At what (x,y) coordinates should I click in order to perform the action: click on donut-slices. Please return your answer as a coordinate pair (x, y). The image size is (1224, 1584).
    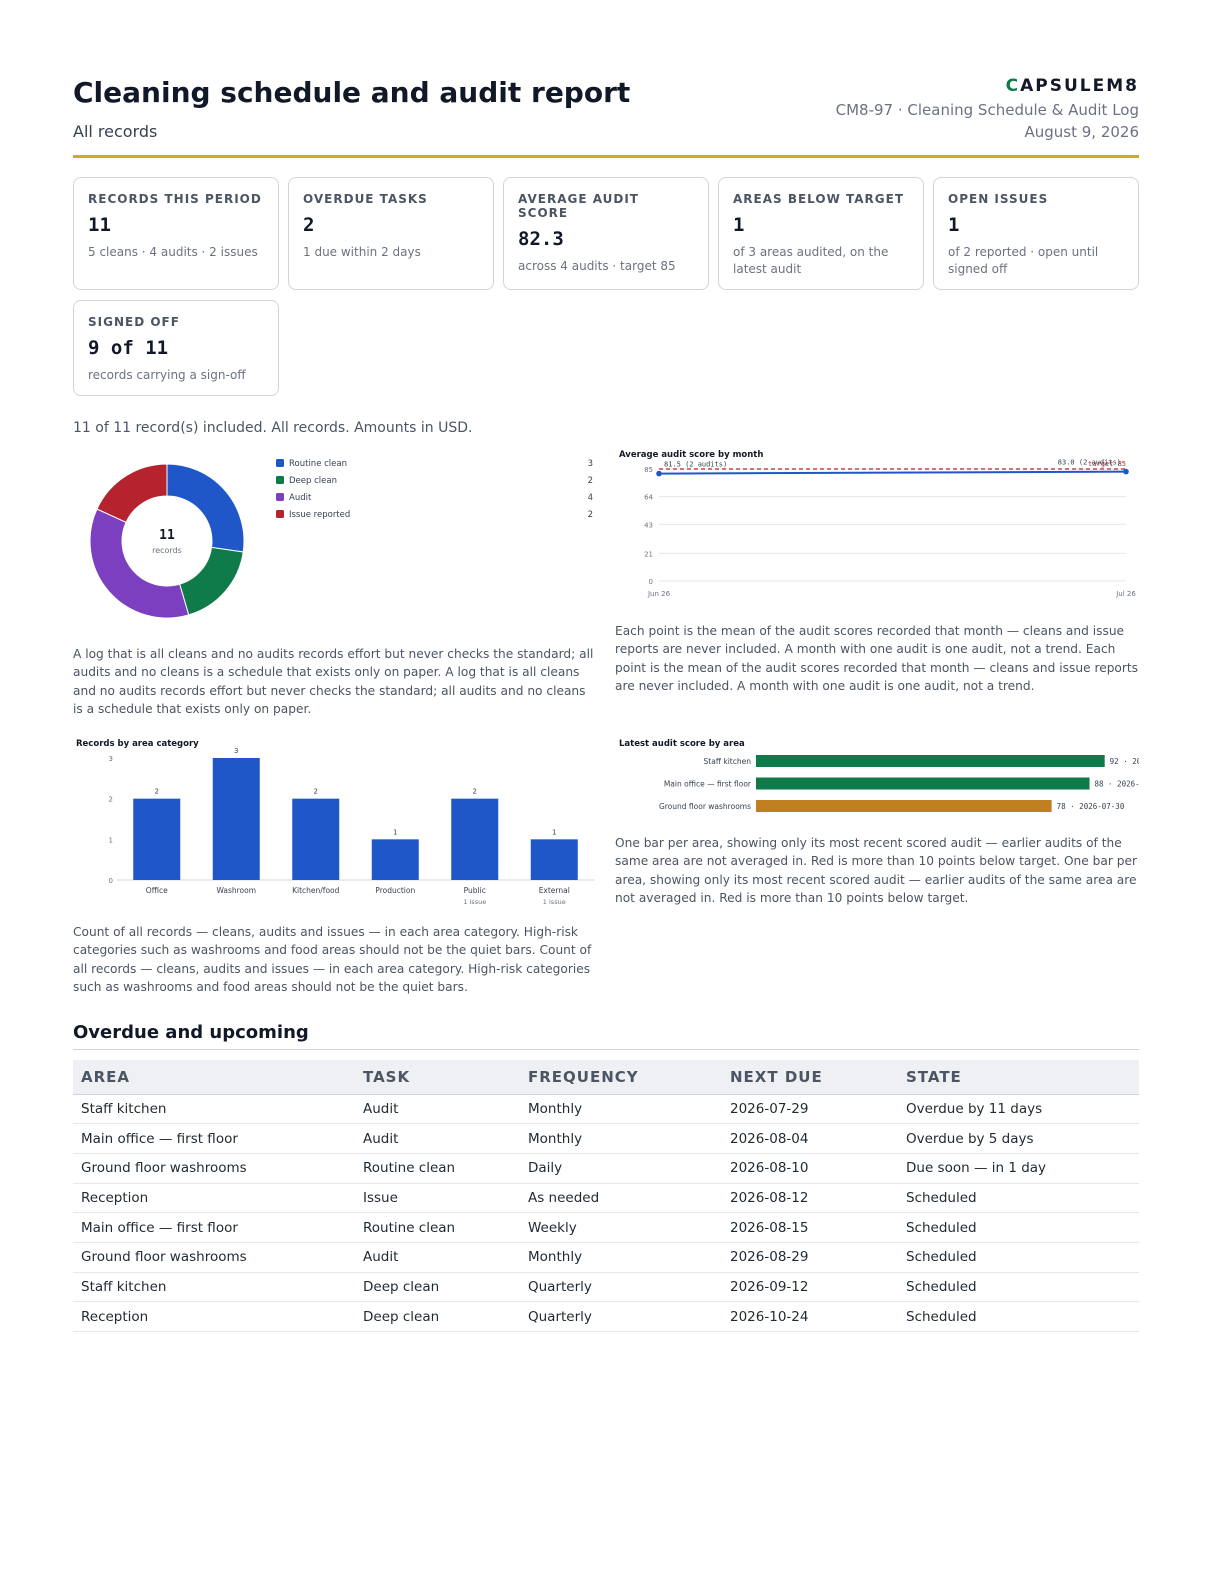
    Looking at the image, I should click on (167, 541).